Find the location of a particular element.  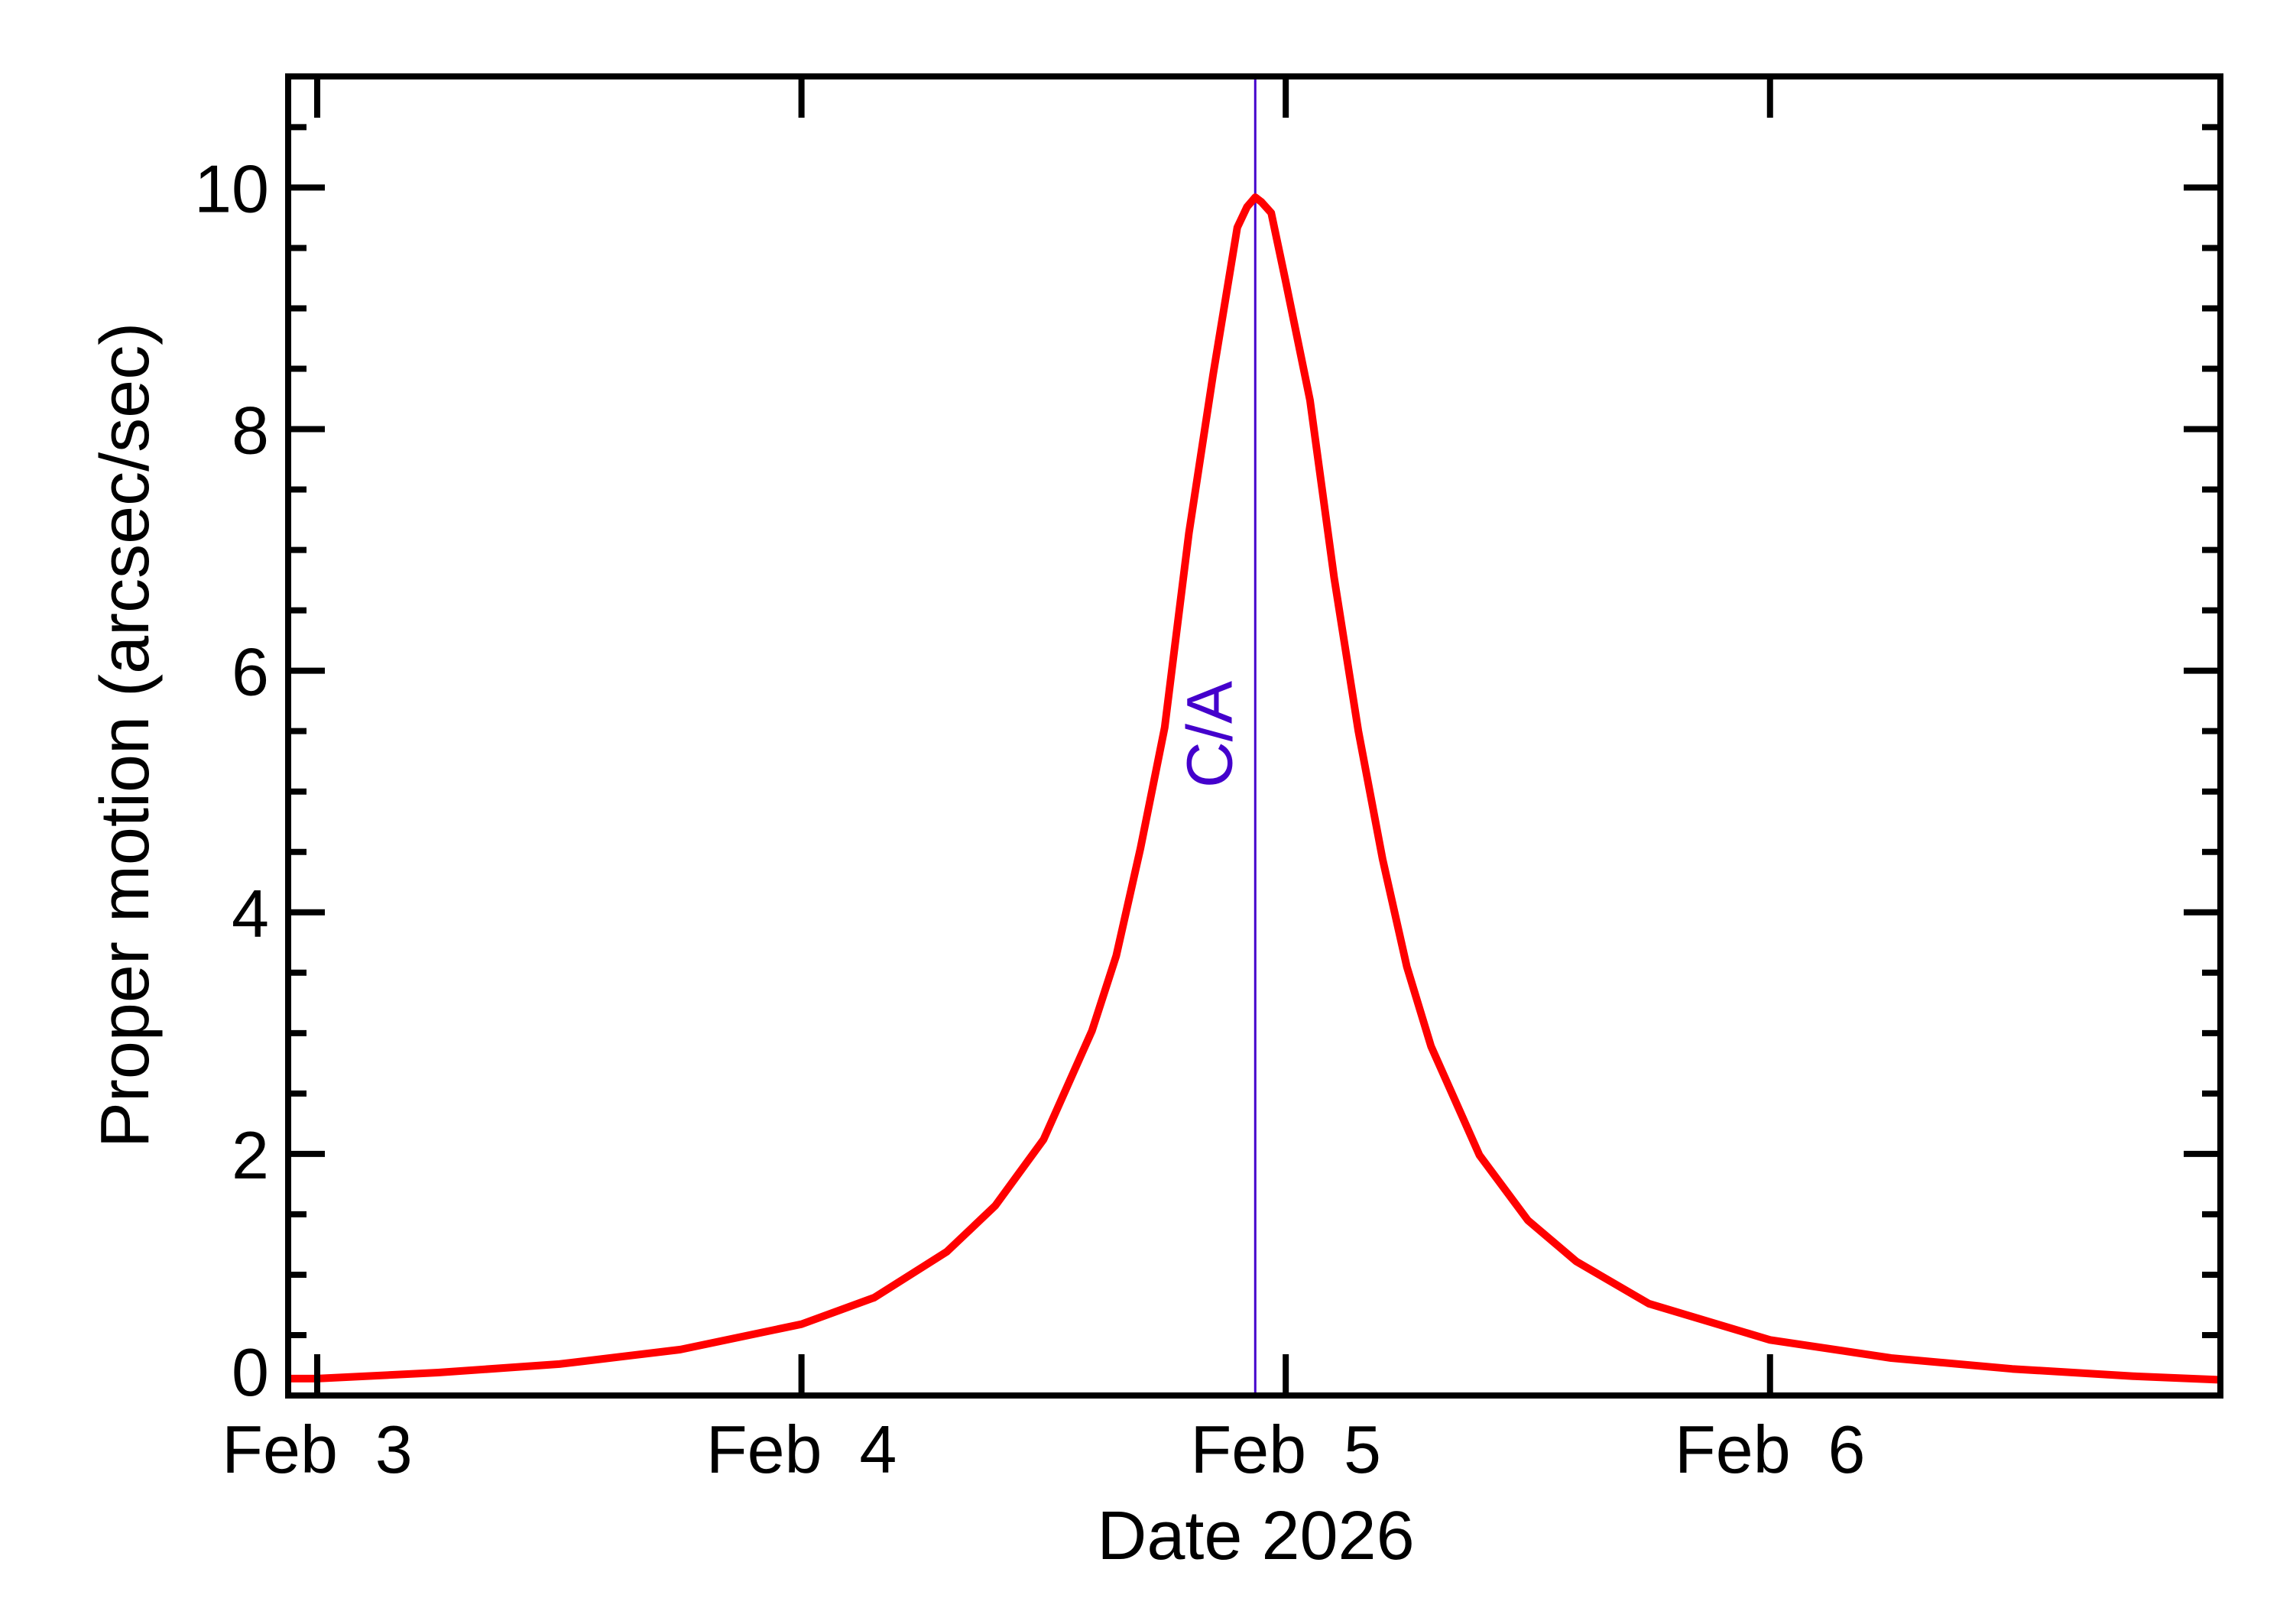

y-tick-label: 4 is located at coordinates (251, 913).